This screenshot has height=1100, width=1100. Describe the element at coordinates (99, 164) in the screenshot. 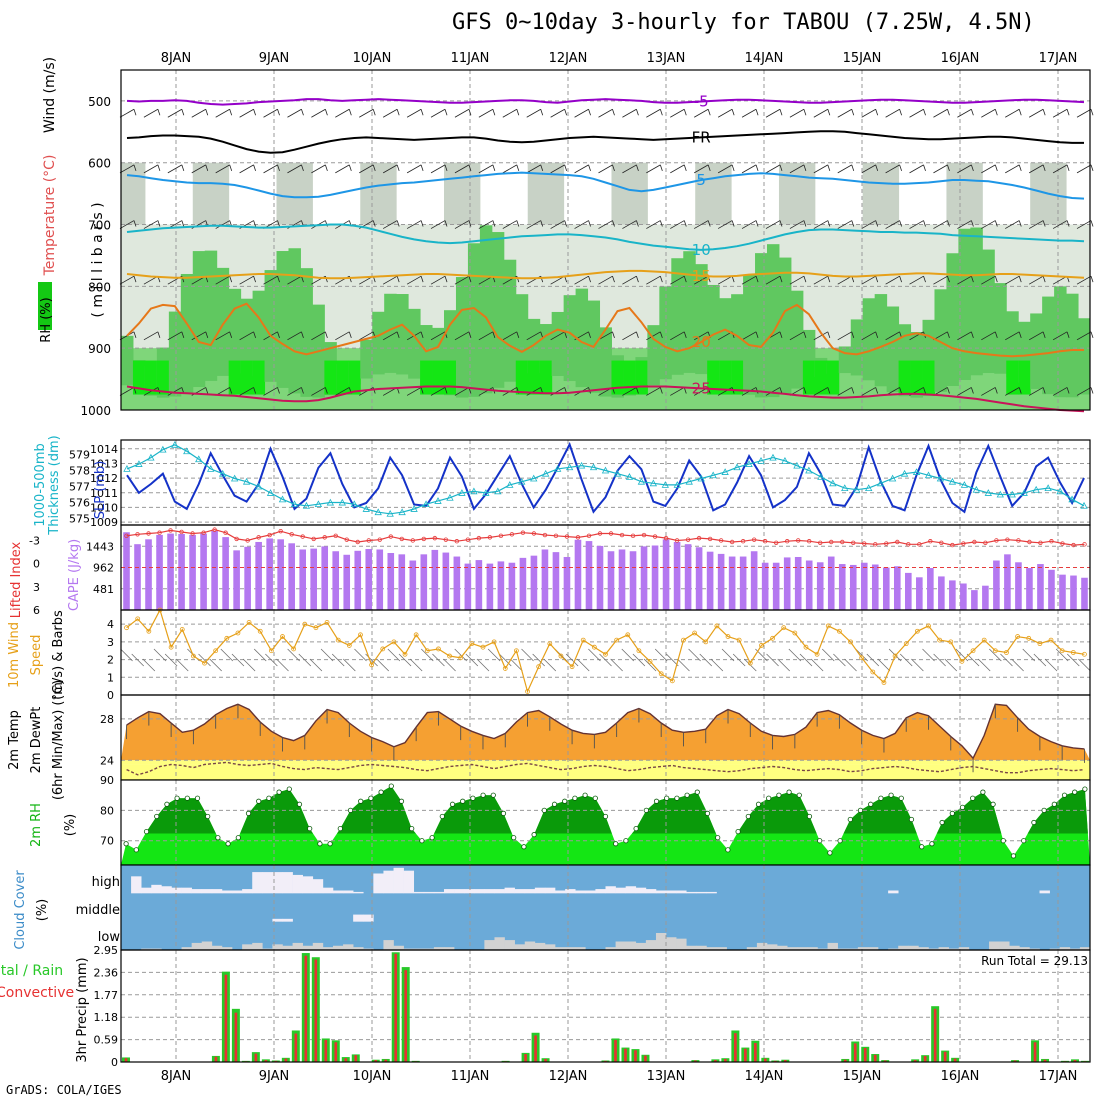

I see `pressure-tick: 600` at that location.